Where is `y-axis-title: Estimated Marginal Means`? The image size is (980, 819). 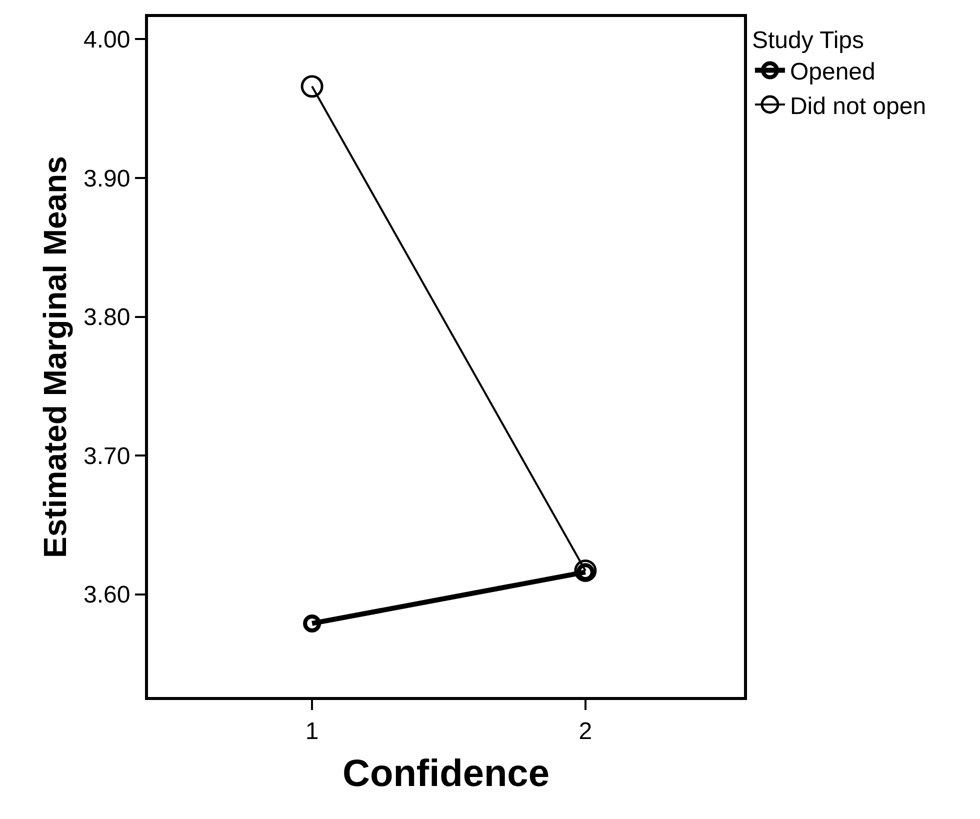 y-axis-title: Estimated Marginal Means is located at coordinates (54, 357).